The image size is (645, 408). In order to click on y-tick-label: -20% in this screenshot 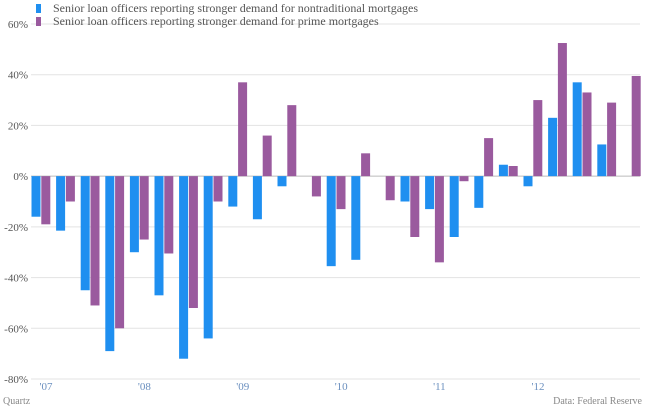, I will do `click(16, 228)`.